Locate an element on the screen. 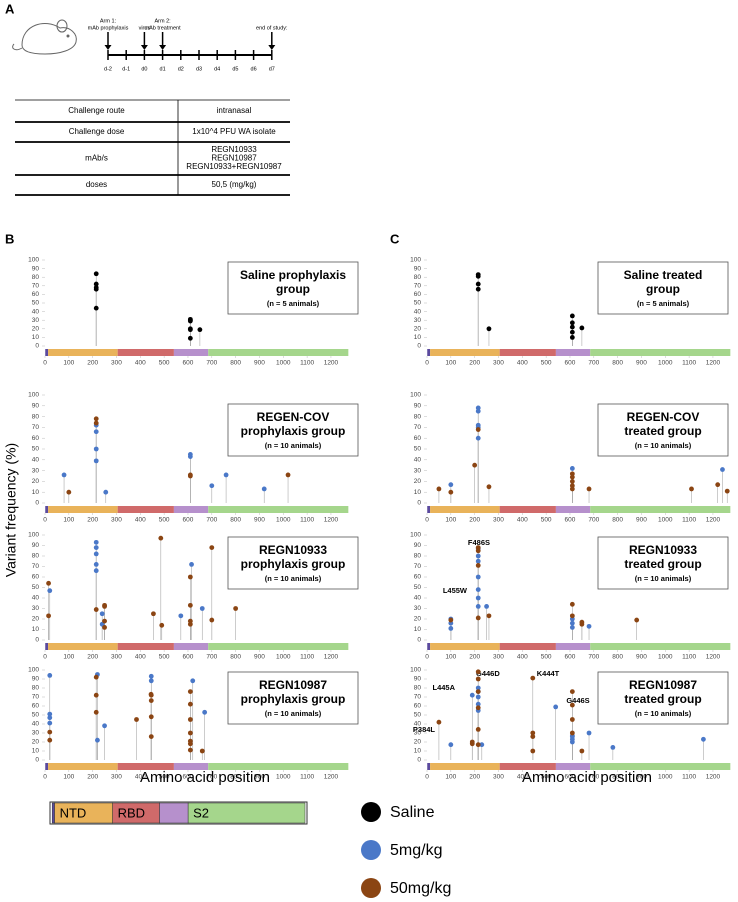  x-tick-label: 1200 is located at coordinates (713, 657).